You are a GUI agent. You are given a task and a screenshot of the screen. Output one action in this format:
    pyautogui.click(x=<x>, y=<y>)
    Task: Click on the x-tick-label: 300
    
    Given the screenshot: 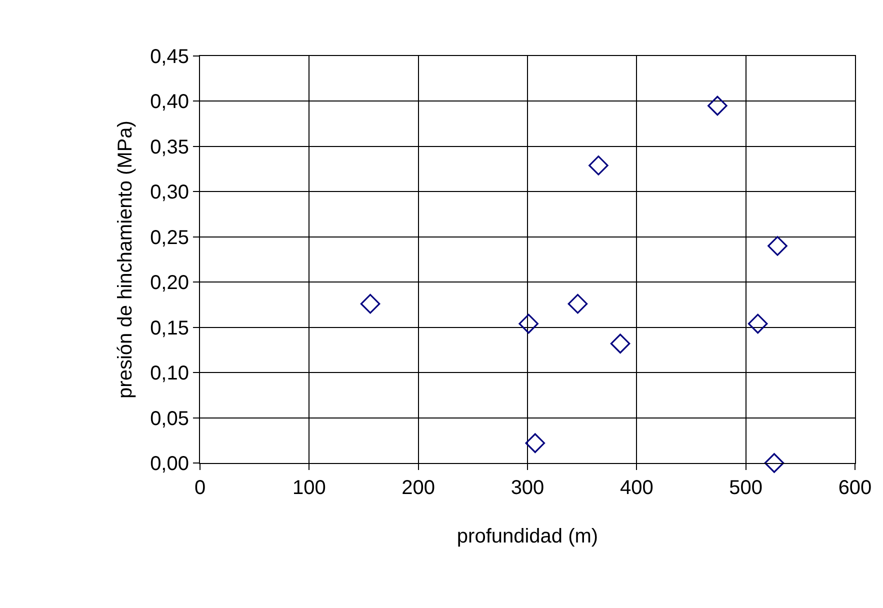 What is the action you would take?
    pyautogui.click(x=527, y=488)
    